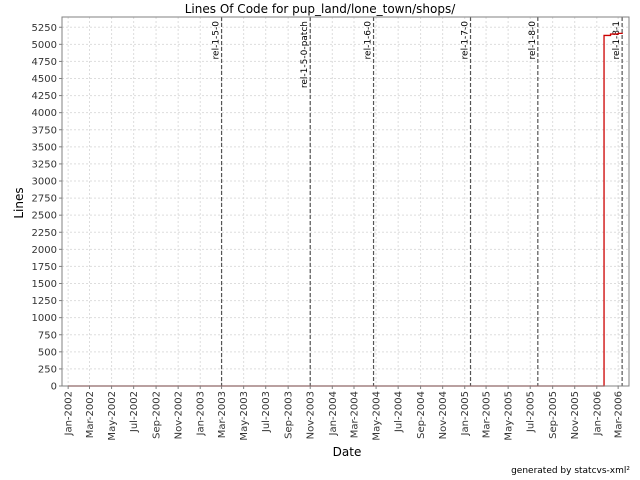 This screenshot has width=640, height=480. Describe the element at coordinates (617, 40) in the screenshot. I see `release-marker-label: rel-1-8-1` at that location.